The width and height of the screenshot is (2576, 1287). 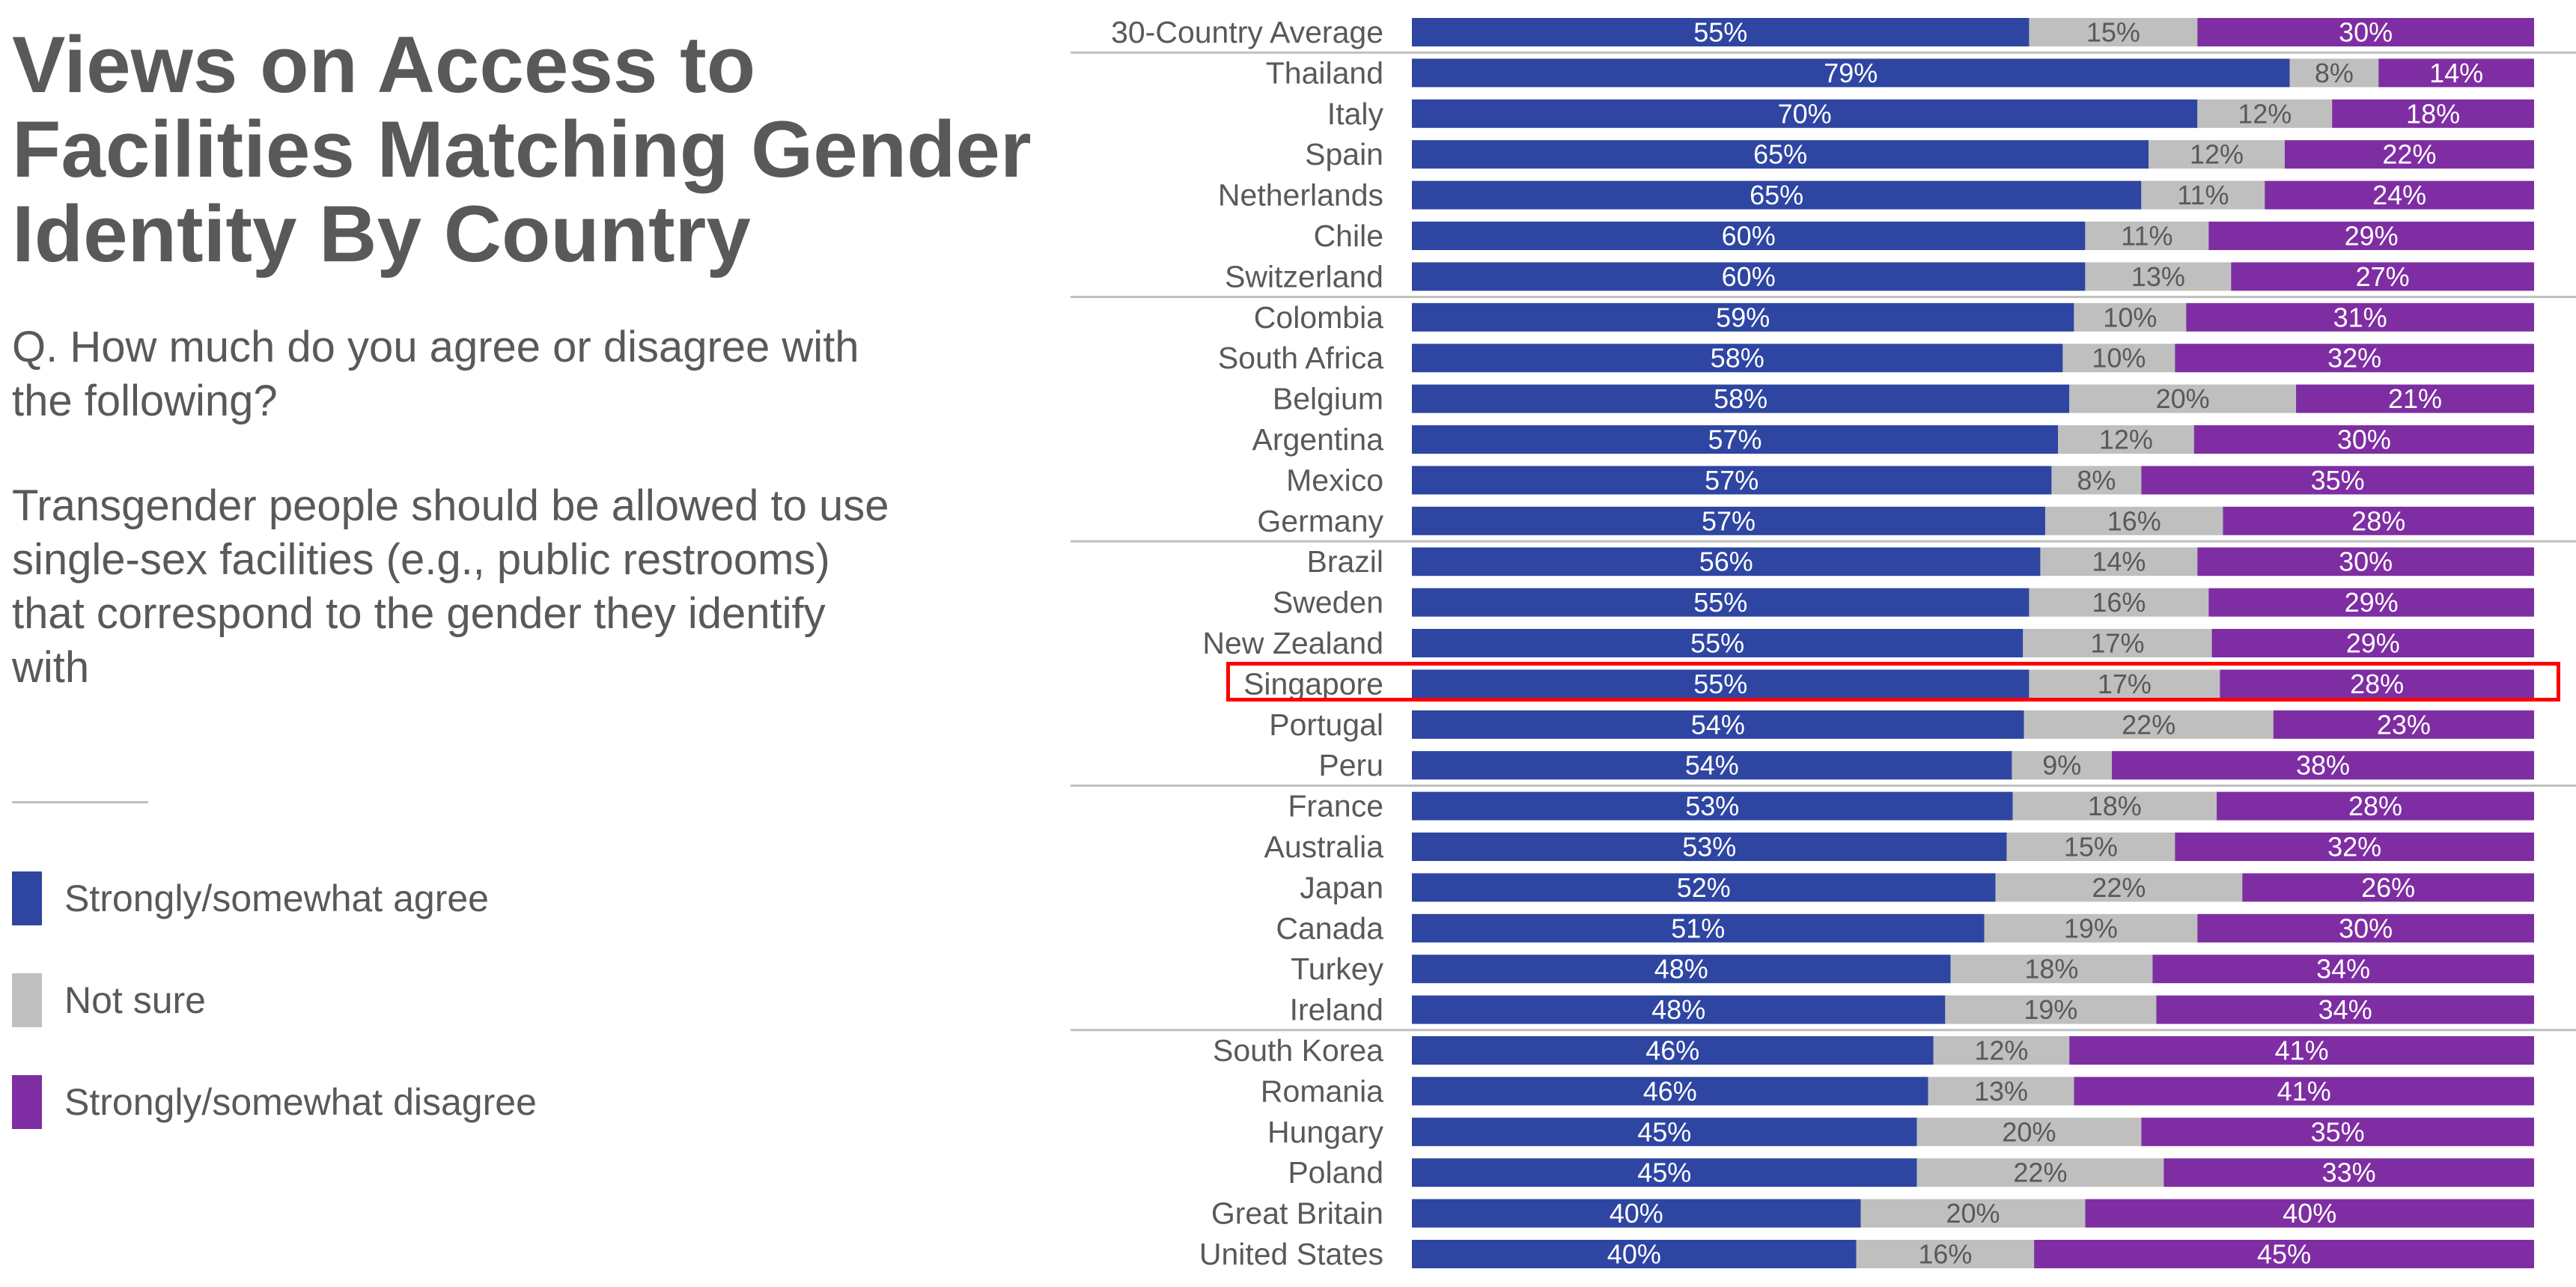 I want to click on bar-agree-singapore, so click(x=1721, y=684).